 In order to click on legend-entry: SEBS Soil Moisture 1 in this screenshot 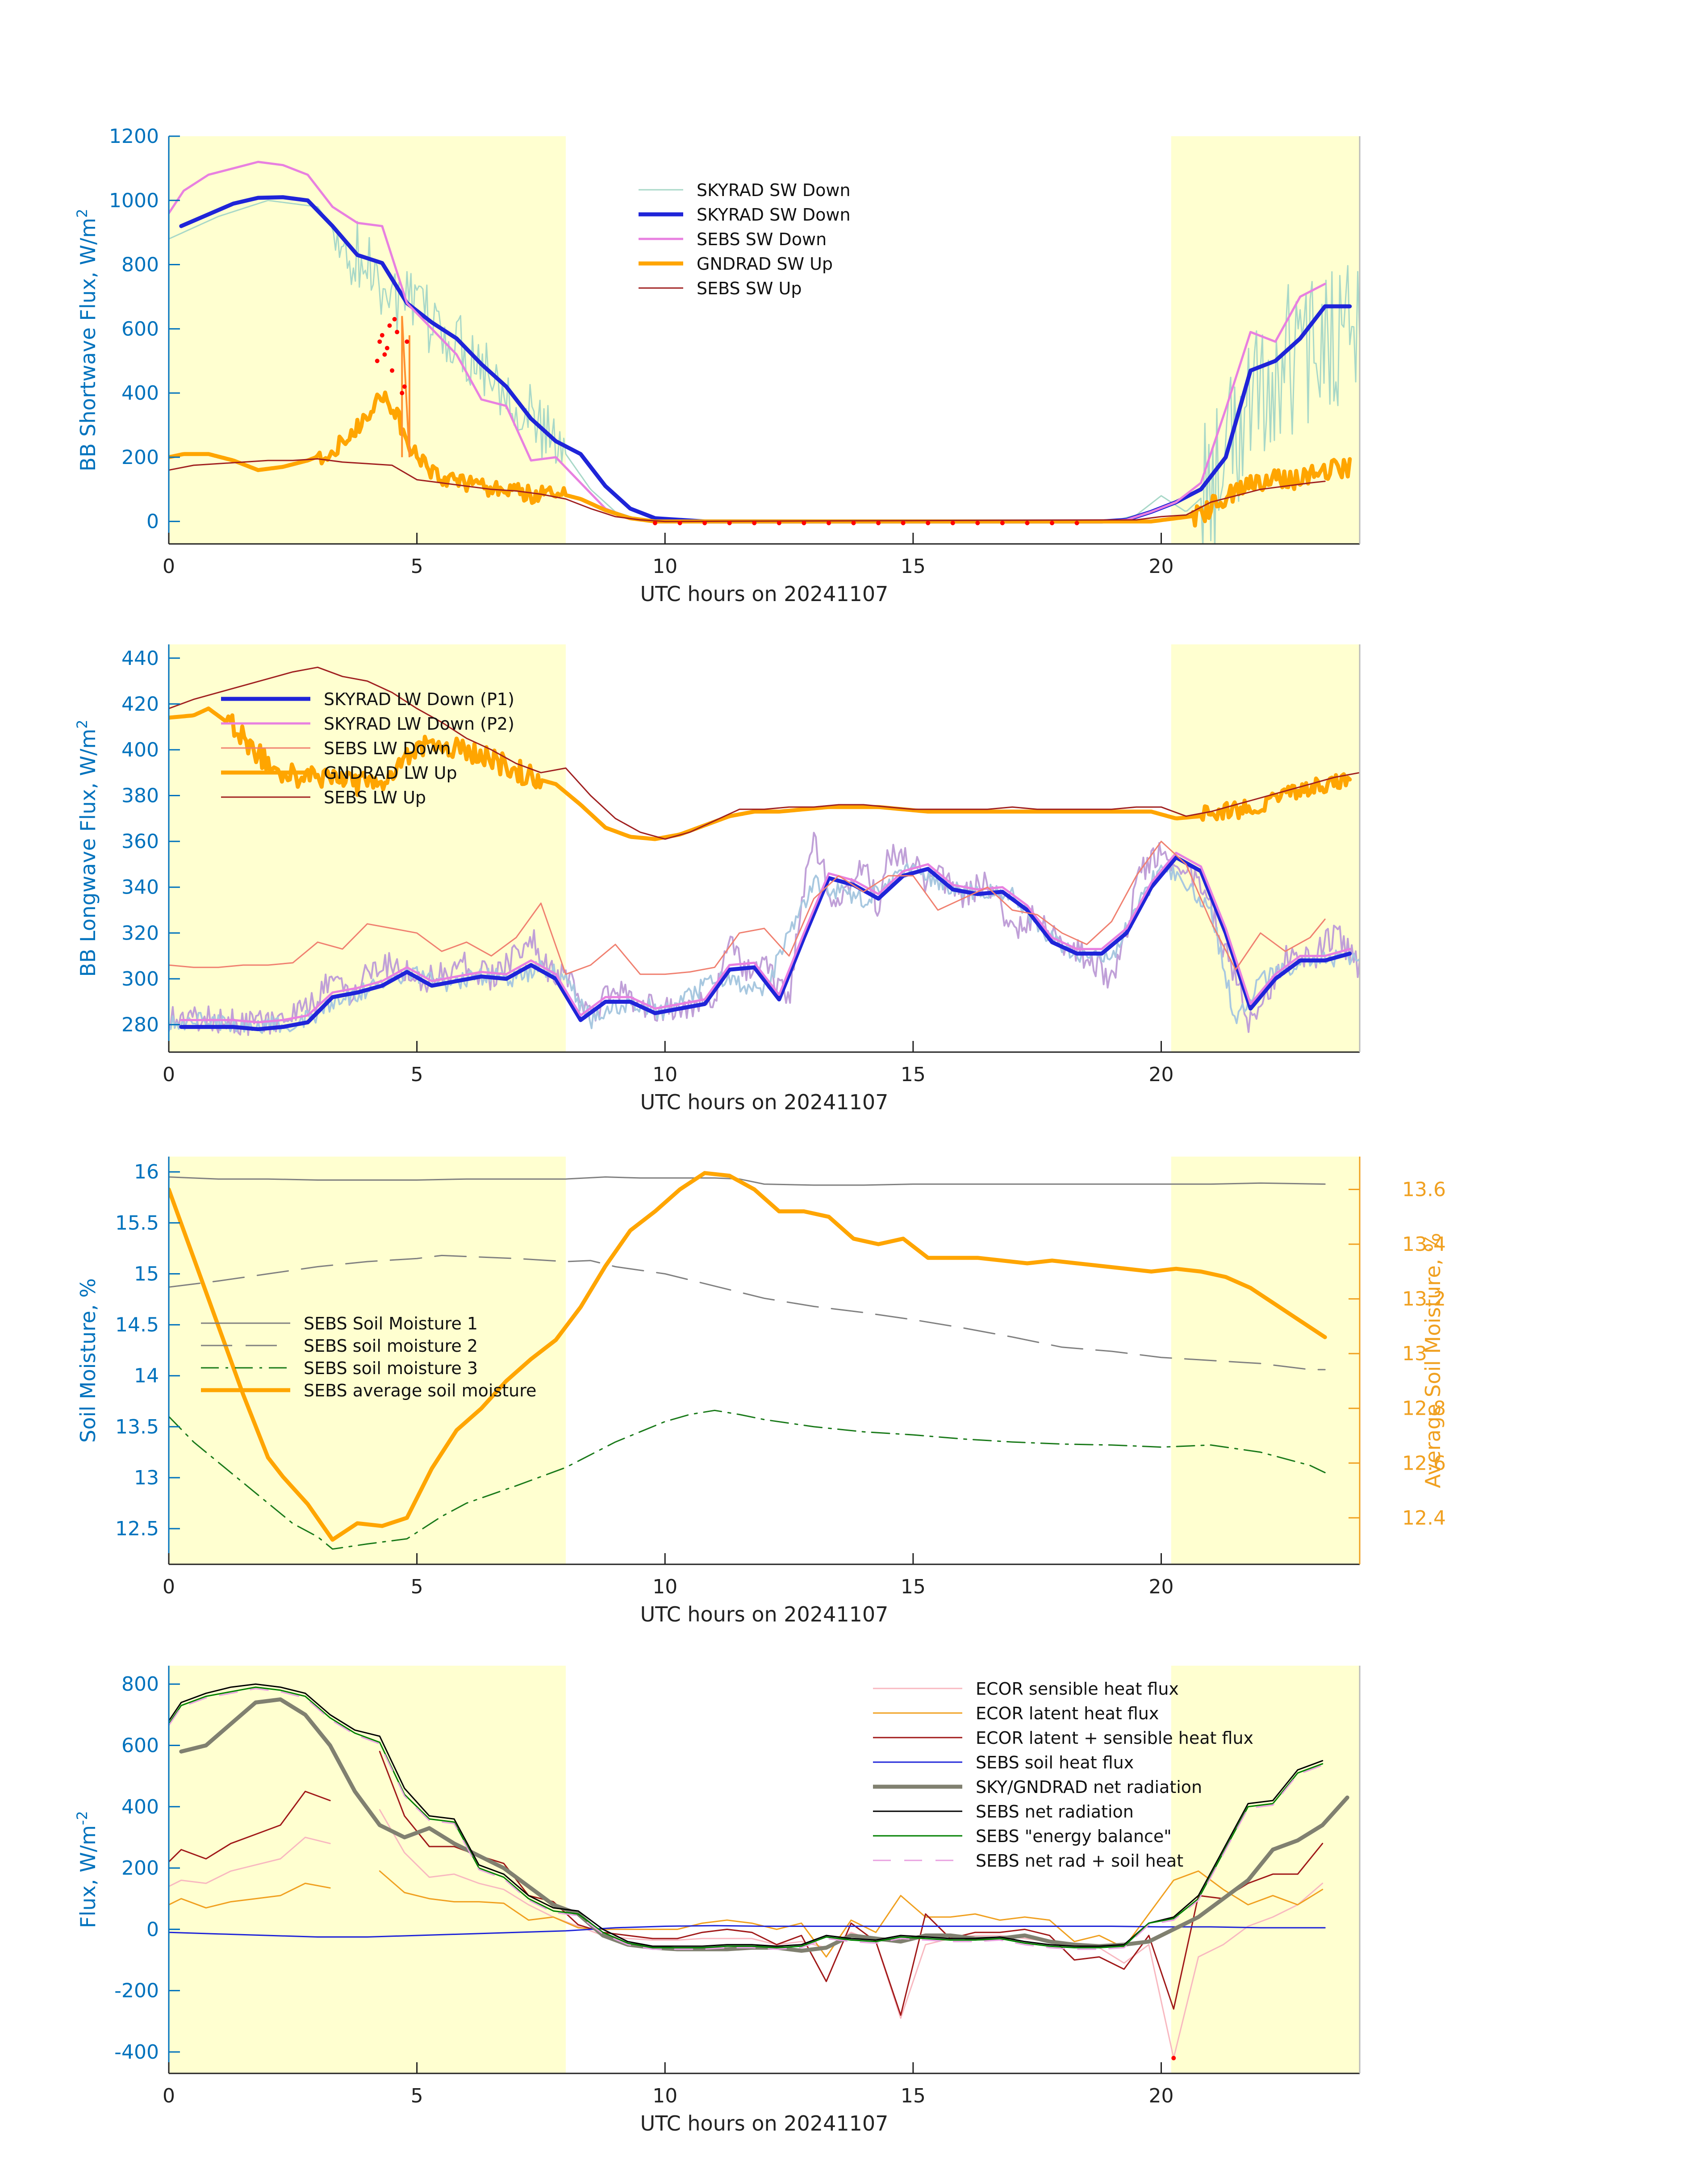, I will do `click(391, 1323)`.